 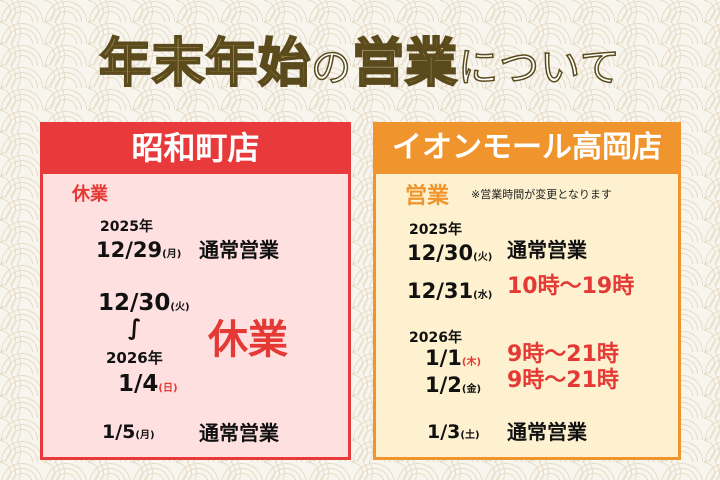 What do you see at coordinates (539, 68) in the screenshot?
I see `title-part: について` at bounding box center [539, 68].